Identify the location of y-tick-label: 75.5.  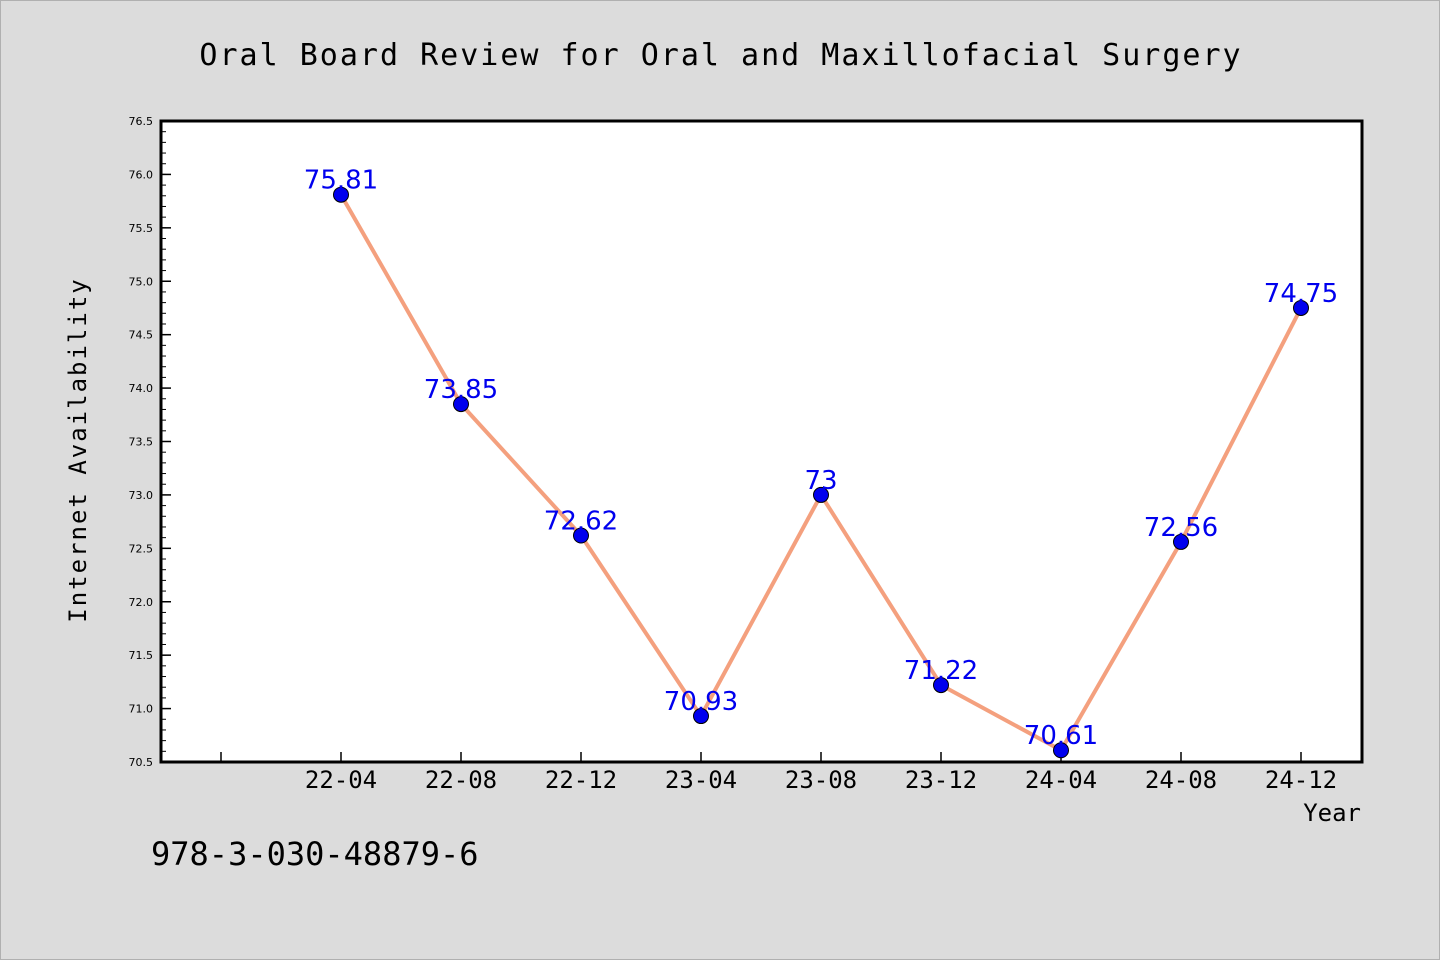
(141, 228).